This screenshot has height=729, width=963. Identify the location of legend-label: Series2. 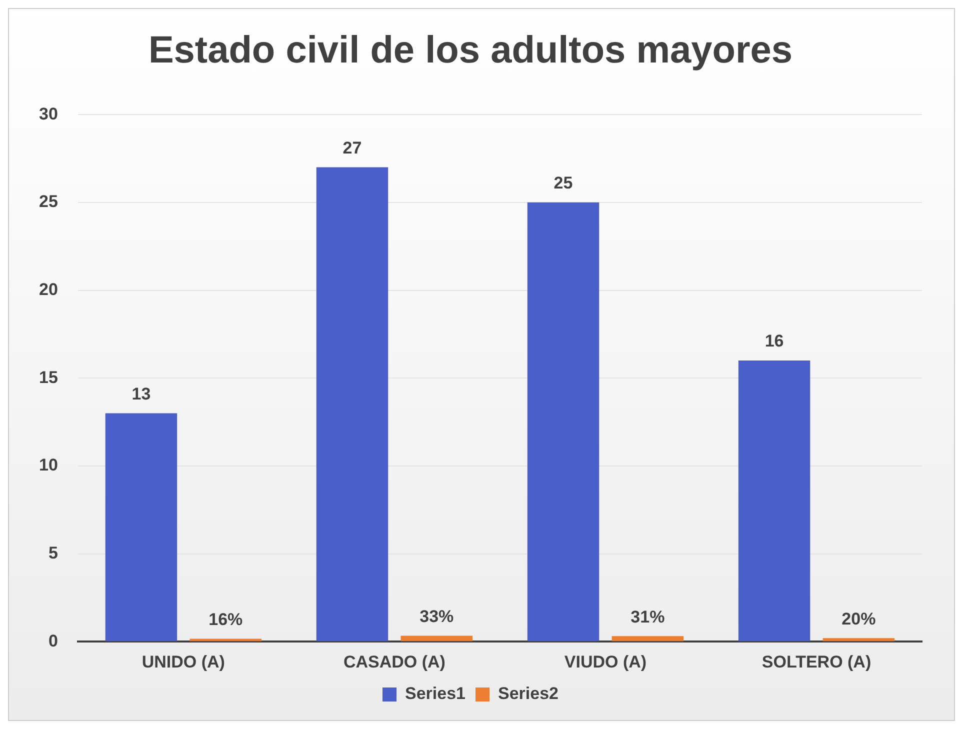
(528, 694).